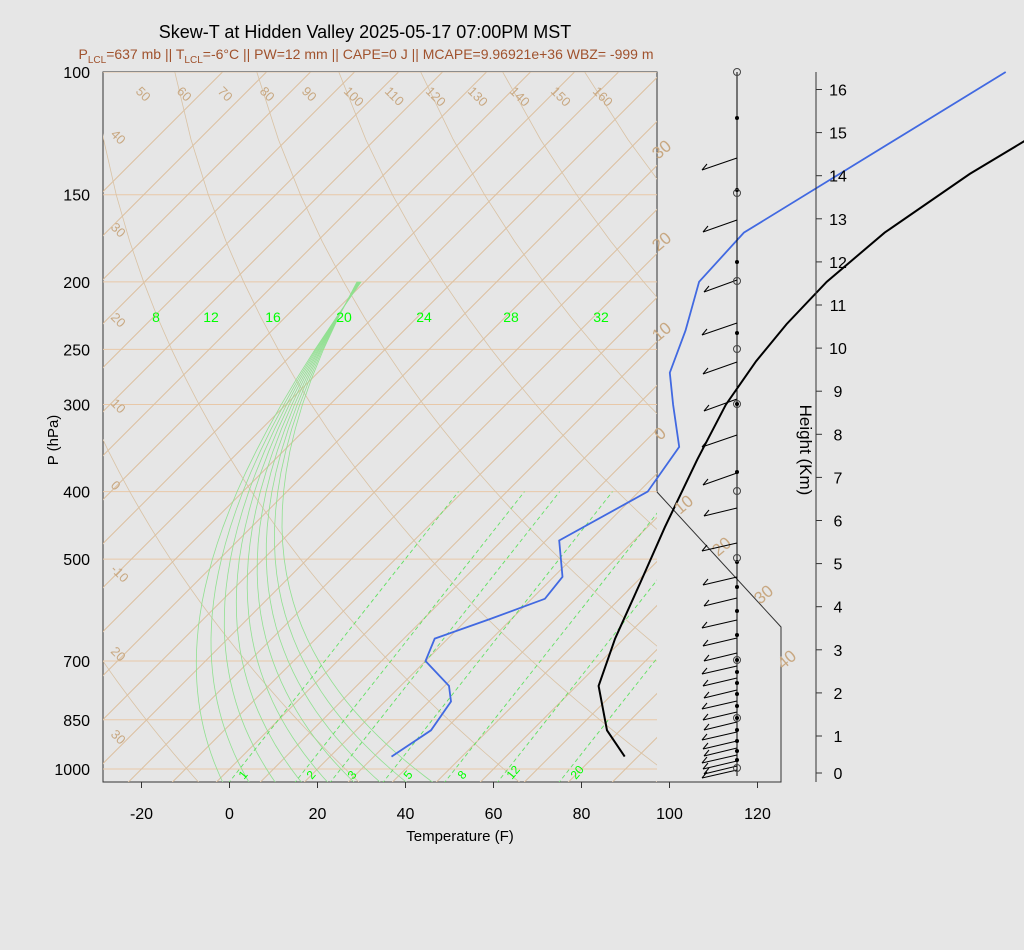 Image resolution: width=1024 pixels, height=950 pixels. What do you see at coordinates (838, 774) in the screenshot?
I see `height-tick-label: 0` at bounding box center [838, 774].